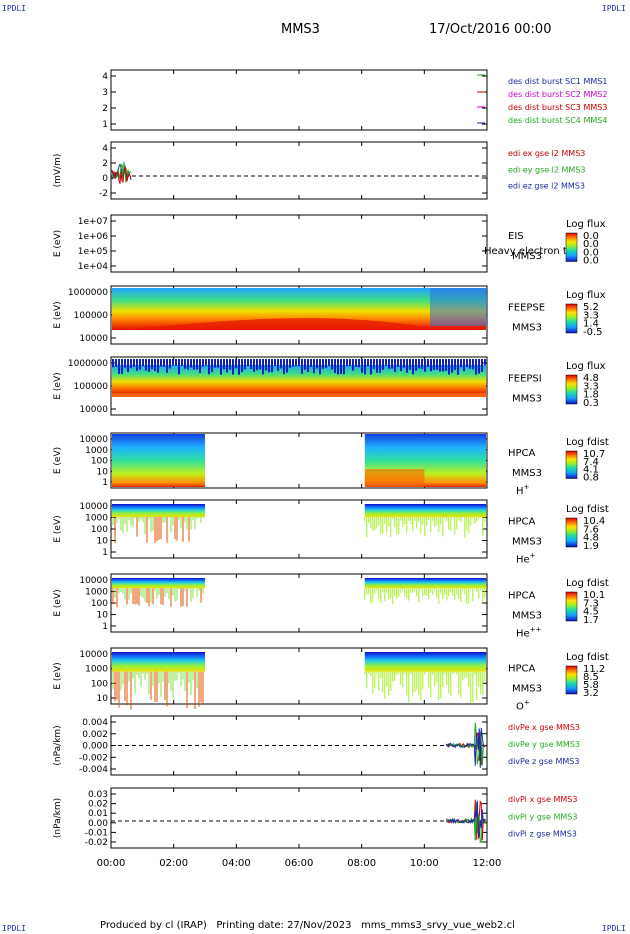 The width and height of the screenshot is (630, 934). What do you see at coordinates (93, 758) in the screenshot?
I see `ytick-label-divpe: -0.002` at bounding box center [93, 758].